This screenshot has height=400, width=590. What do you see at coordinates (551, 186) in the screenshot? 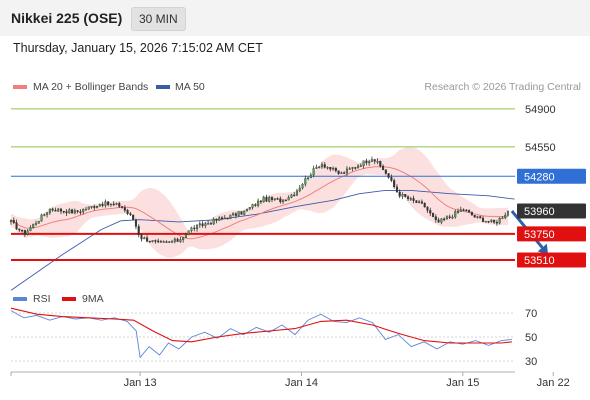
I see `price-level-labels: 54900 54550 54280 53960 53750 53510` at bounding box center [551, 186].